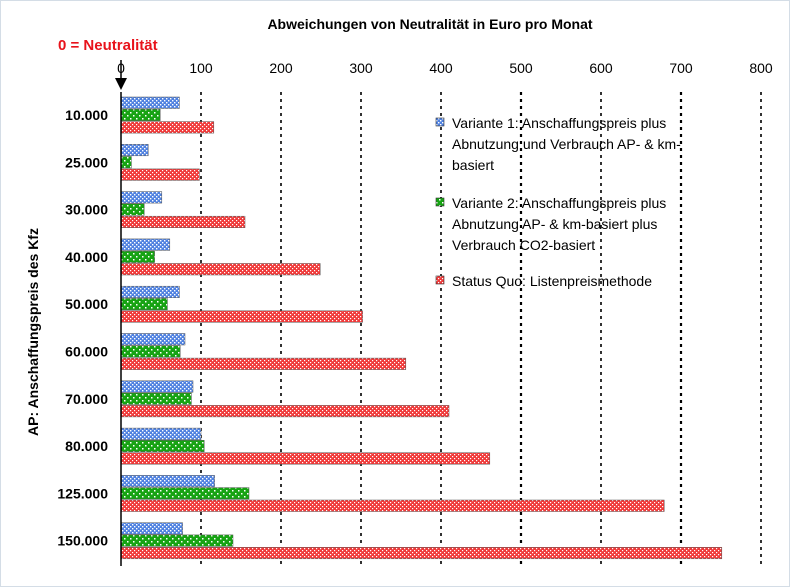 The width and height of the screenshot is (790, 587). I want to click on bar-series3-60.000, so click(263, 363).